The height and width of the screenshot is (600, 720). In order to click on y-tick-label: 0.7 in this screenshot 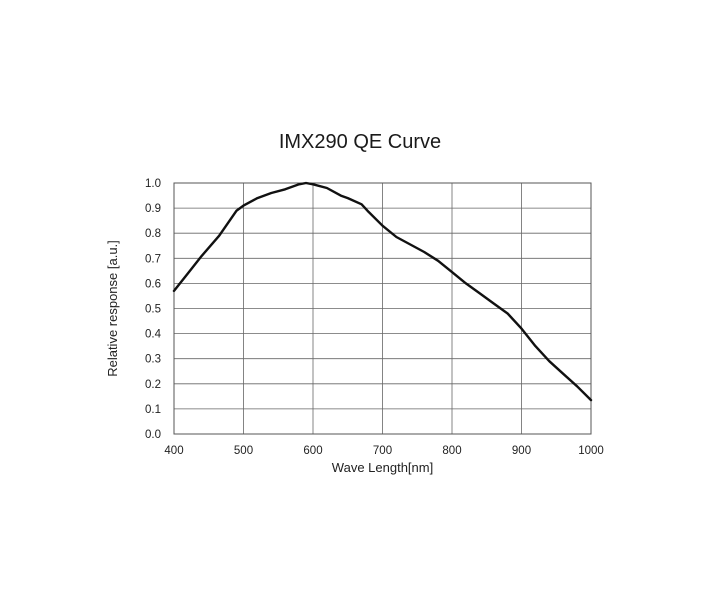, I will do `click(153, 259)`.